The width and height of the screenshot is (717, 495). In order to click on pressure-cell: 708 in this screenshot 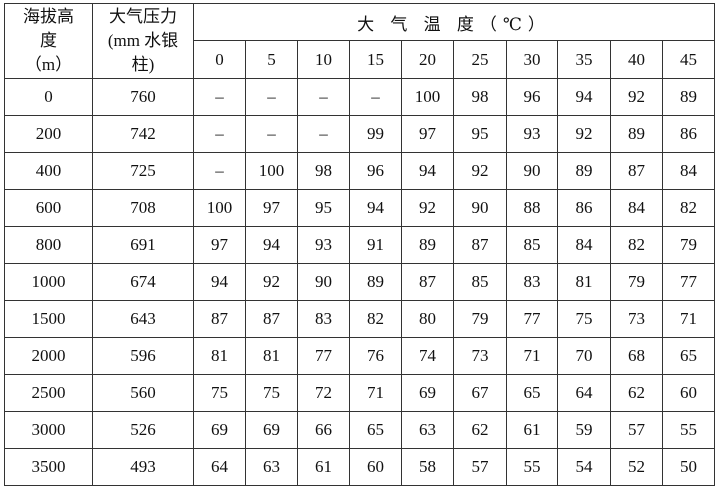, I will do `click(143, 208)`.